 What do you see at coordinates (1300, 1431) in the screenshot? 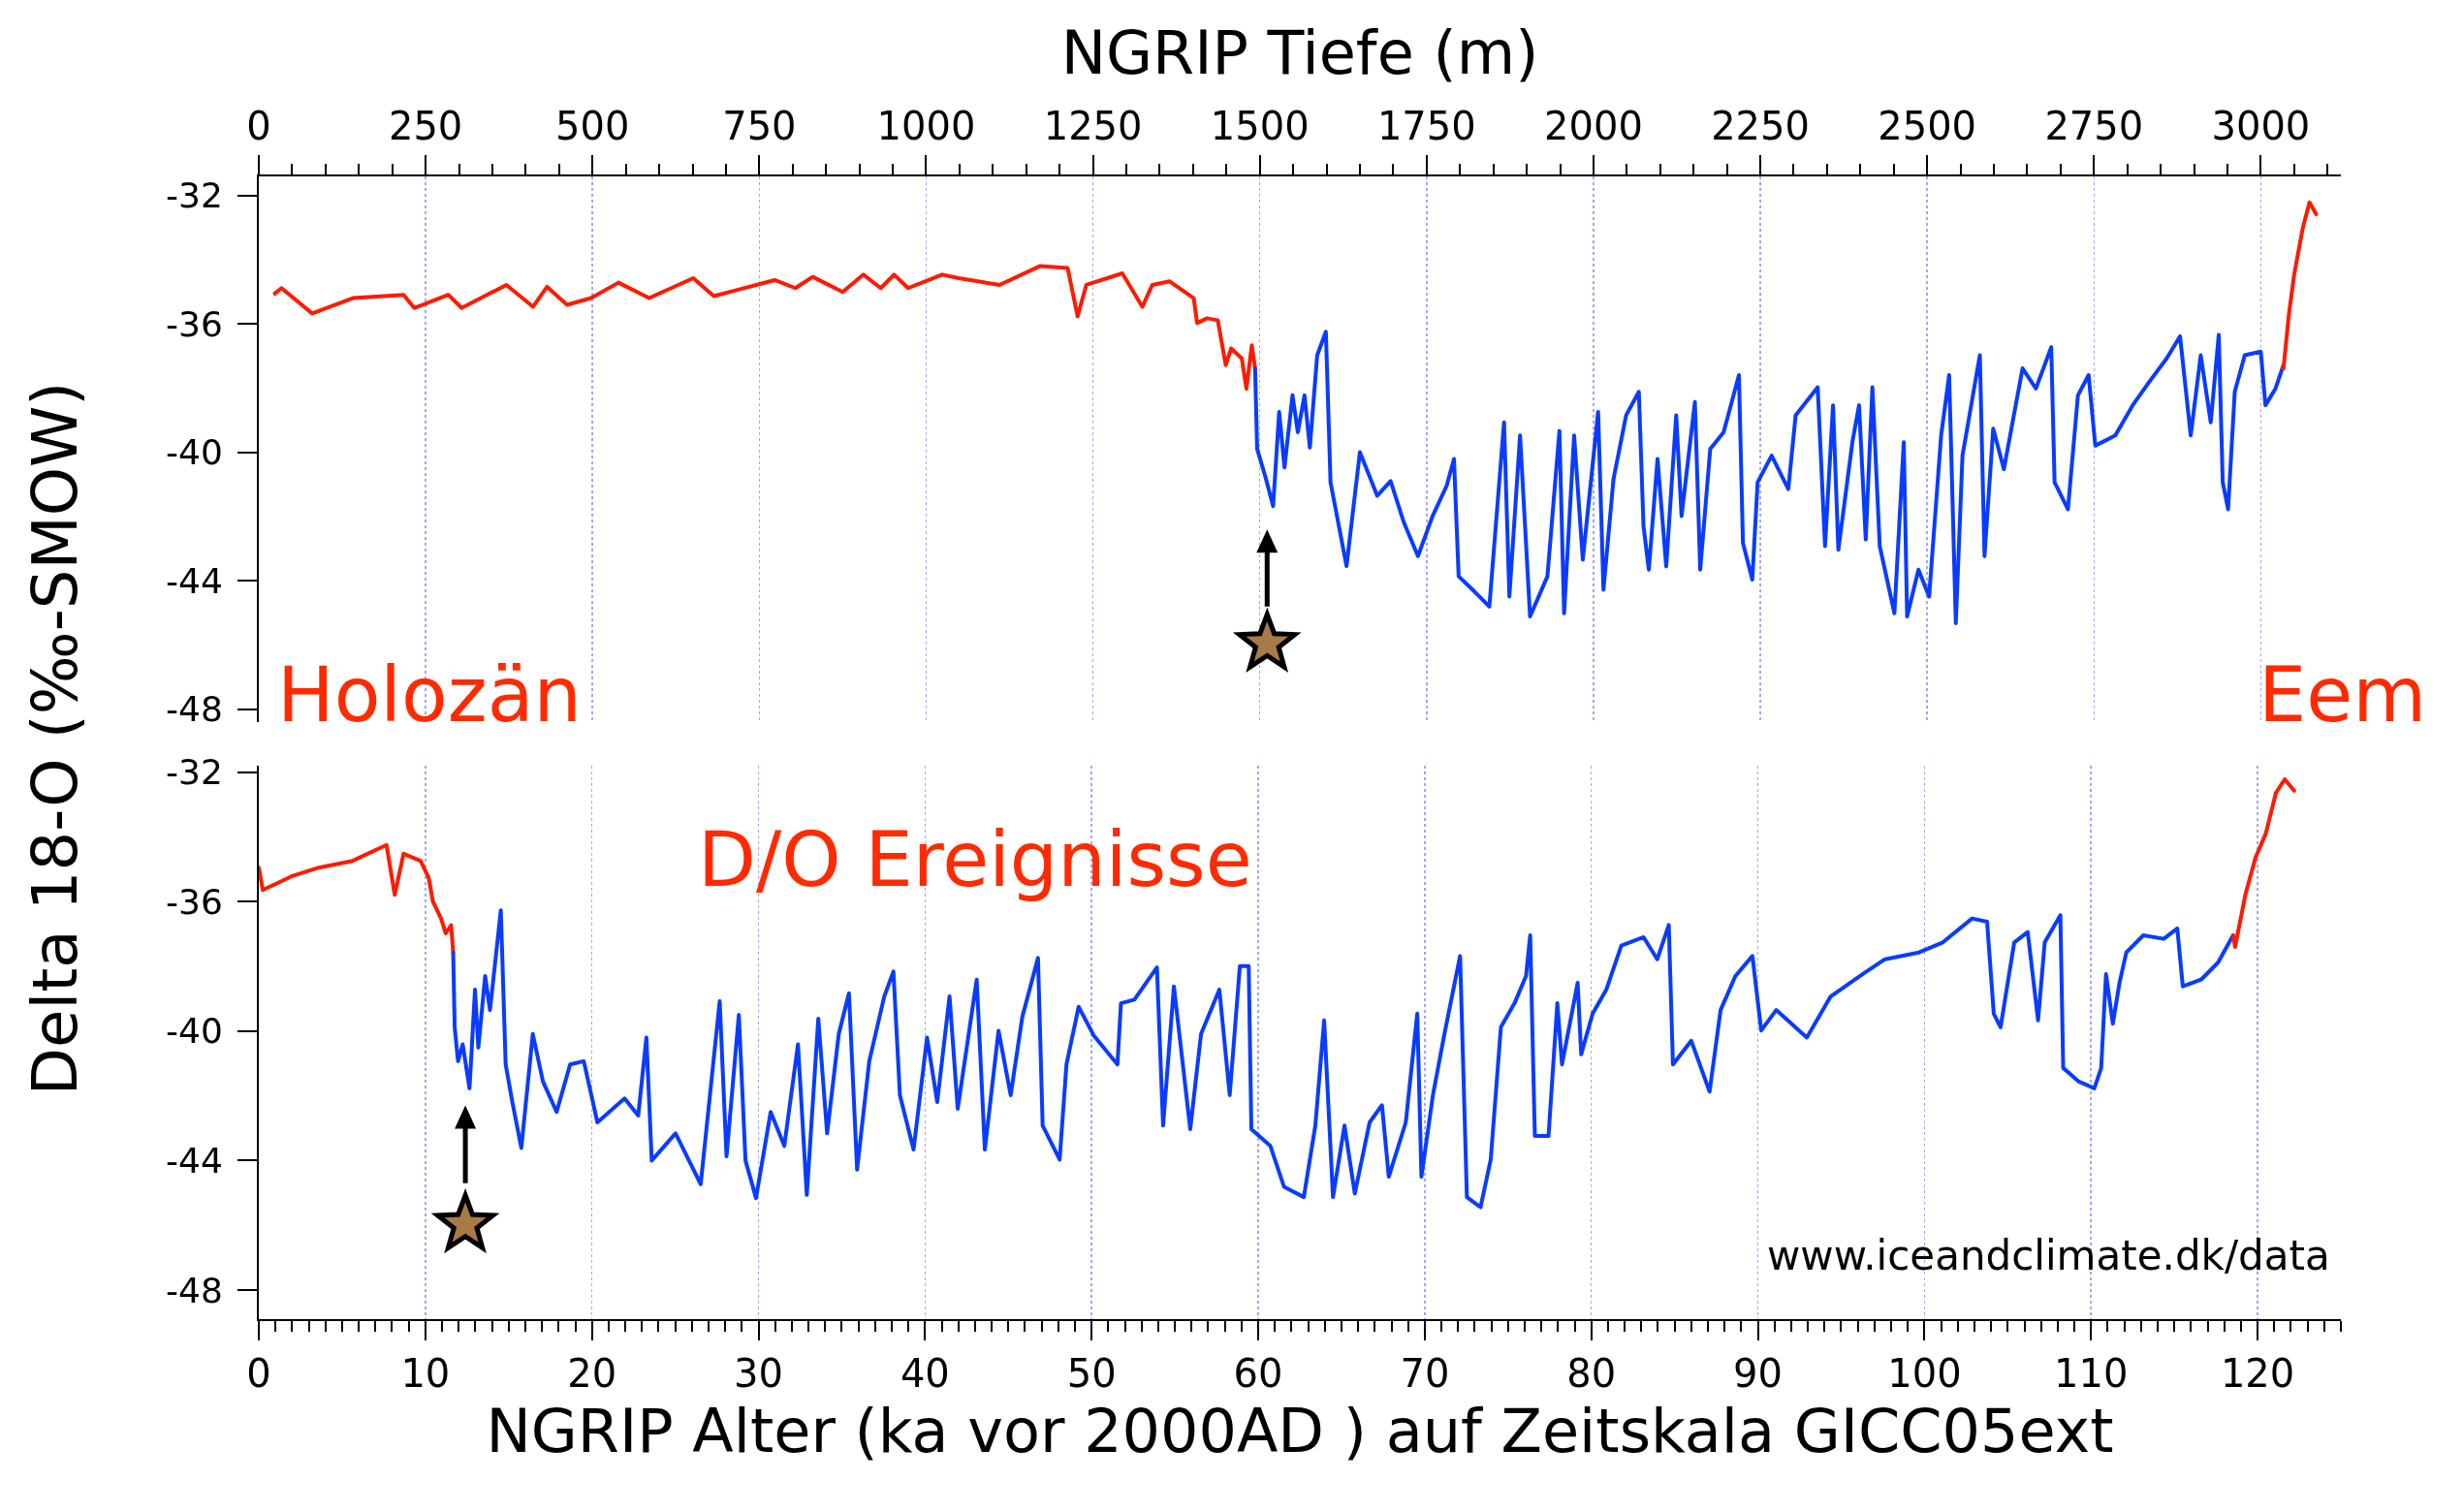
I see `x-axis-title: NGRIP Alter (ka vor 2000AD ) auf Zeitskala GICC05ext` at bounding box center [1300, 1431].